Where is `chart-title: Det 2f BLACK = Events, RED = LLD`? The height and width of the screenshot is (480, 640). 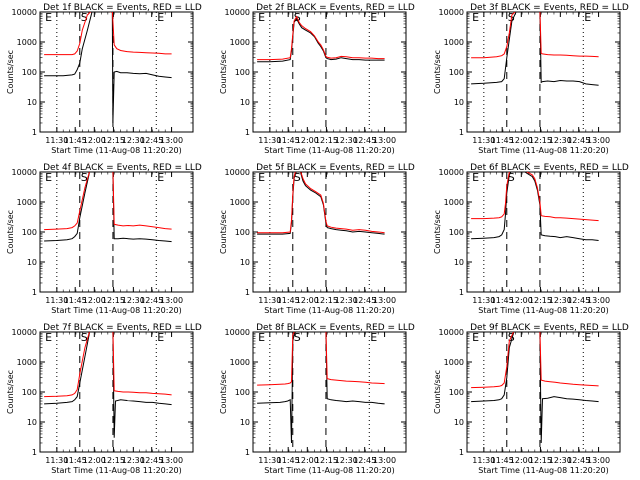
chart-title: Det 2f BLACK = Events, RED = LLD is located at coordinates (335, 8).